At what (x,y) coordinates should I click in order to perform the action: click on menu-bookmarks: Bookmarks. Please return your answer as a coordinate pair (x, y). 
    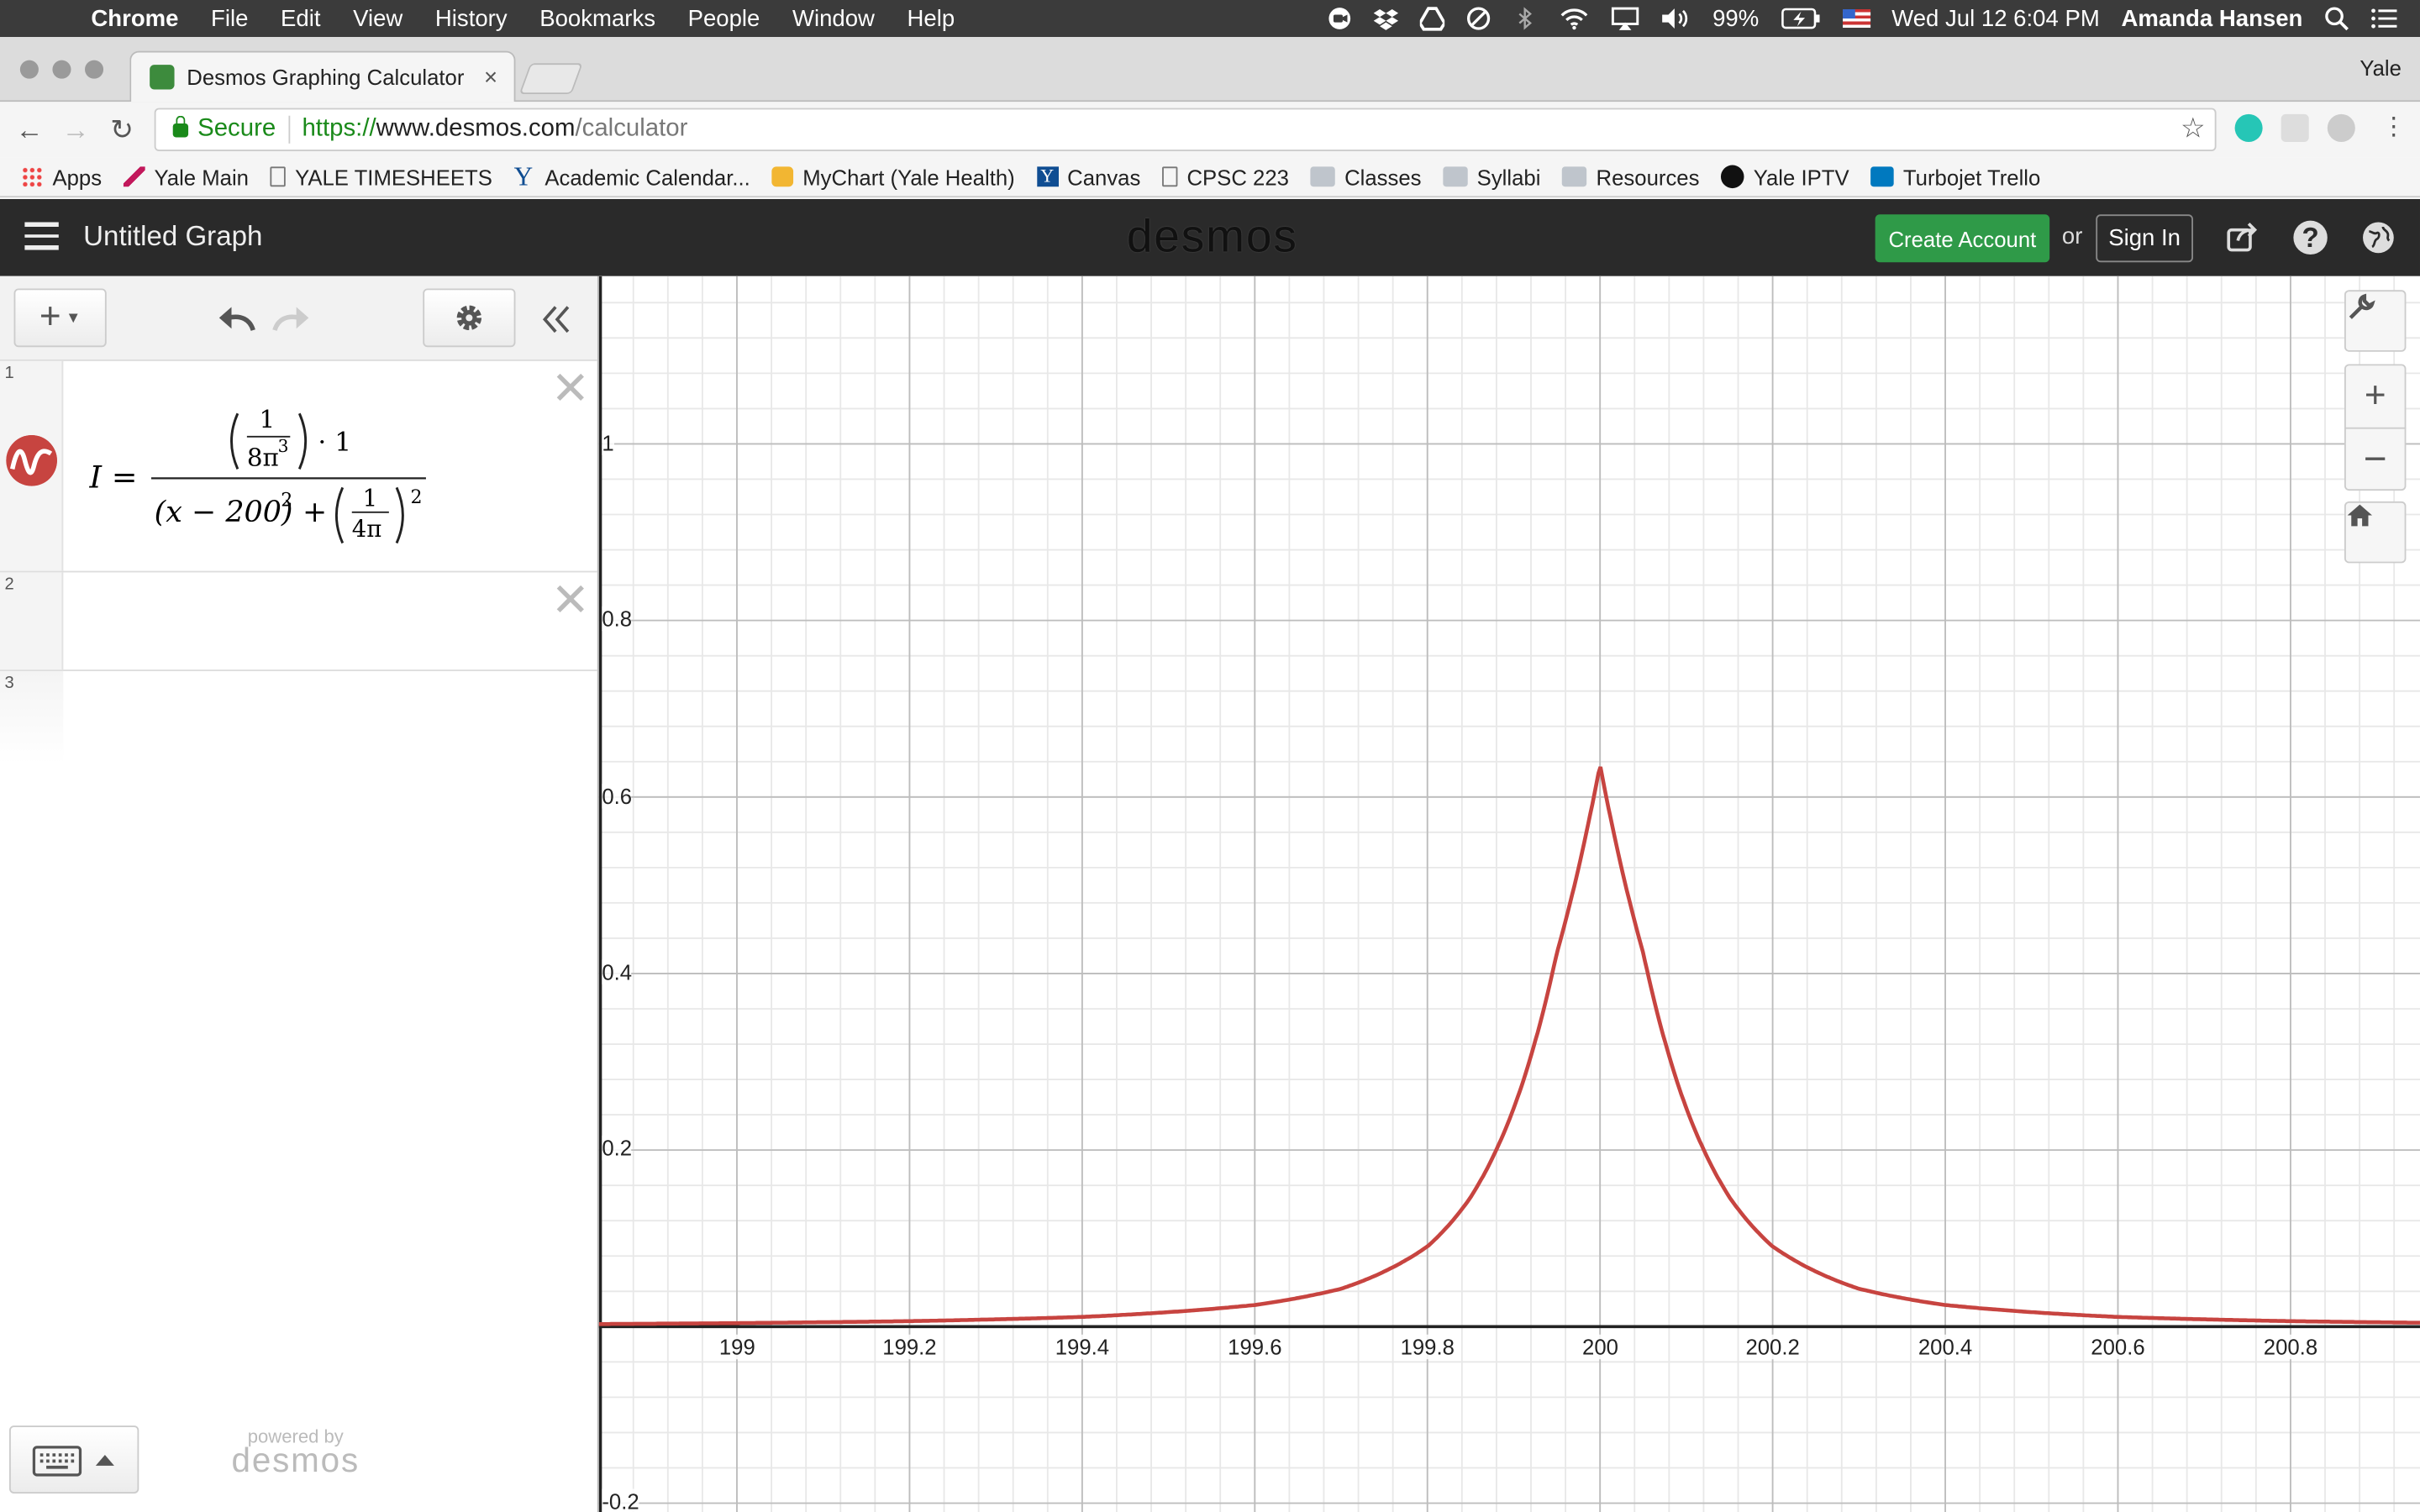
    Looking at the image, I should click on (597, 18).